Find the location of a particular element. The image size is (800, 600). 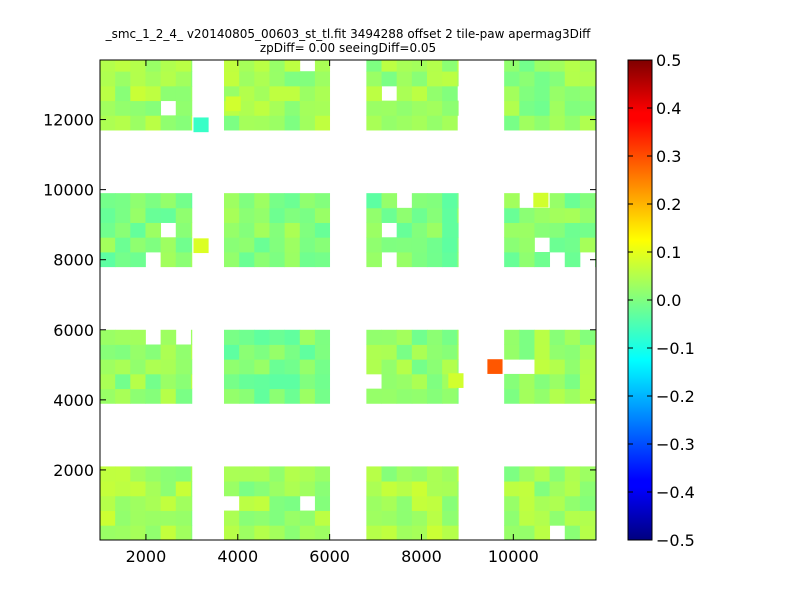

colorbar-tick-label: 0.1 is located at coordinates (668, 252).